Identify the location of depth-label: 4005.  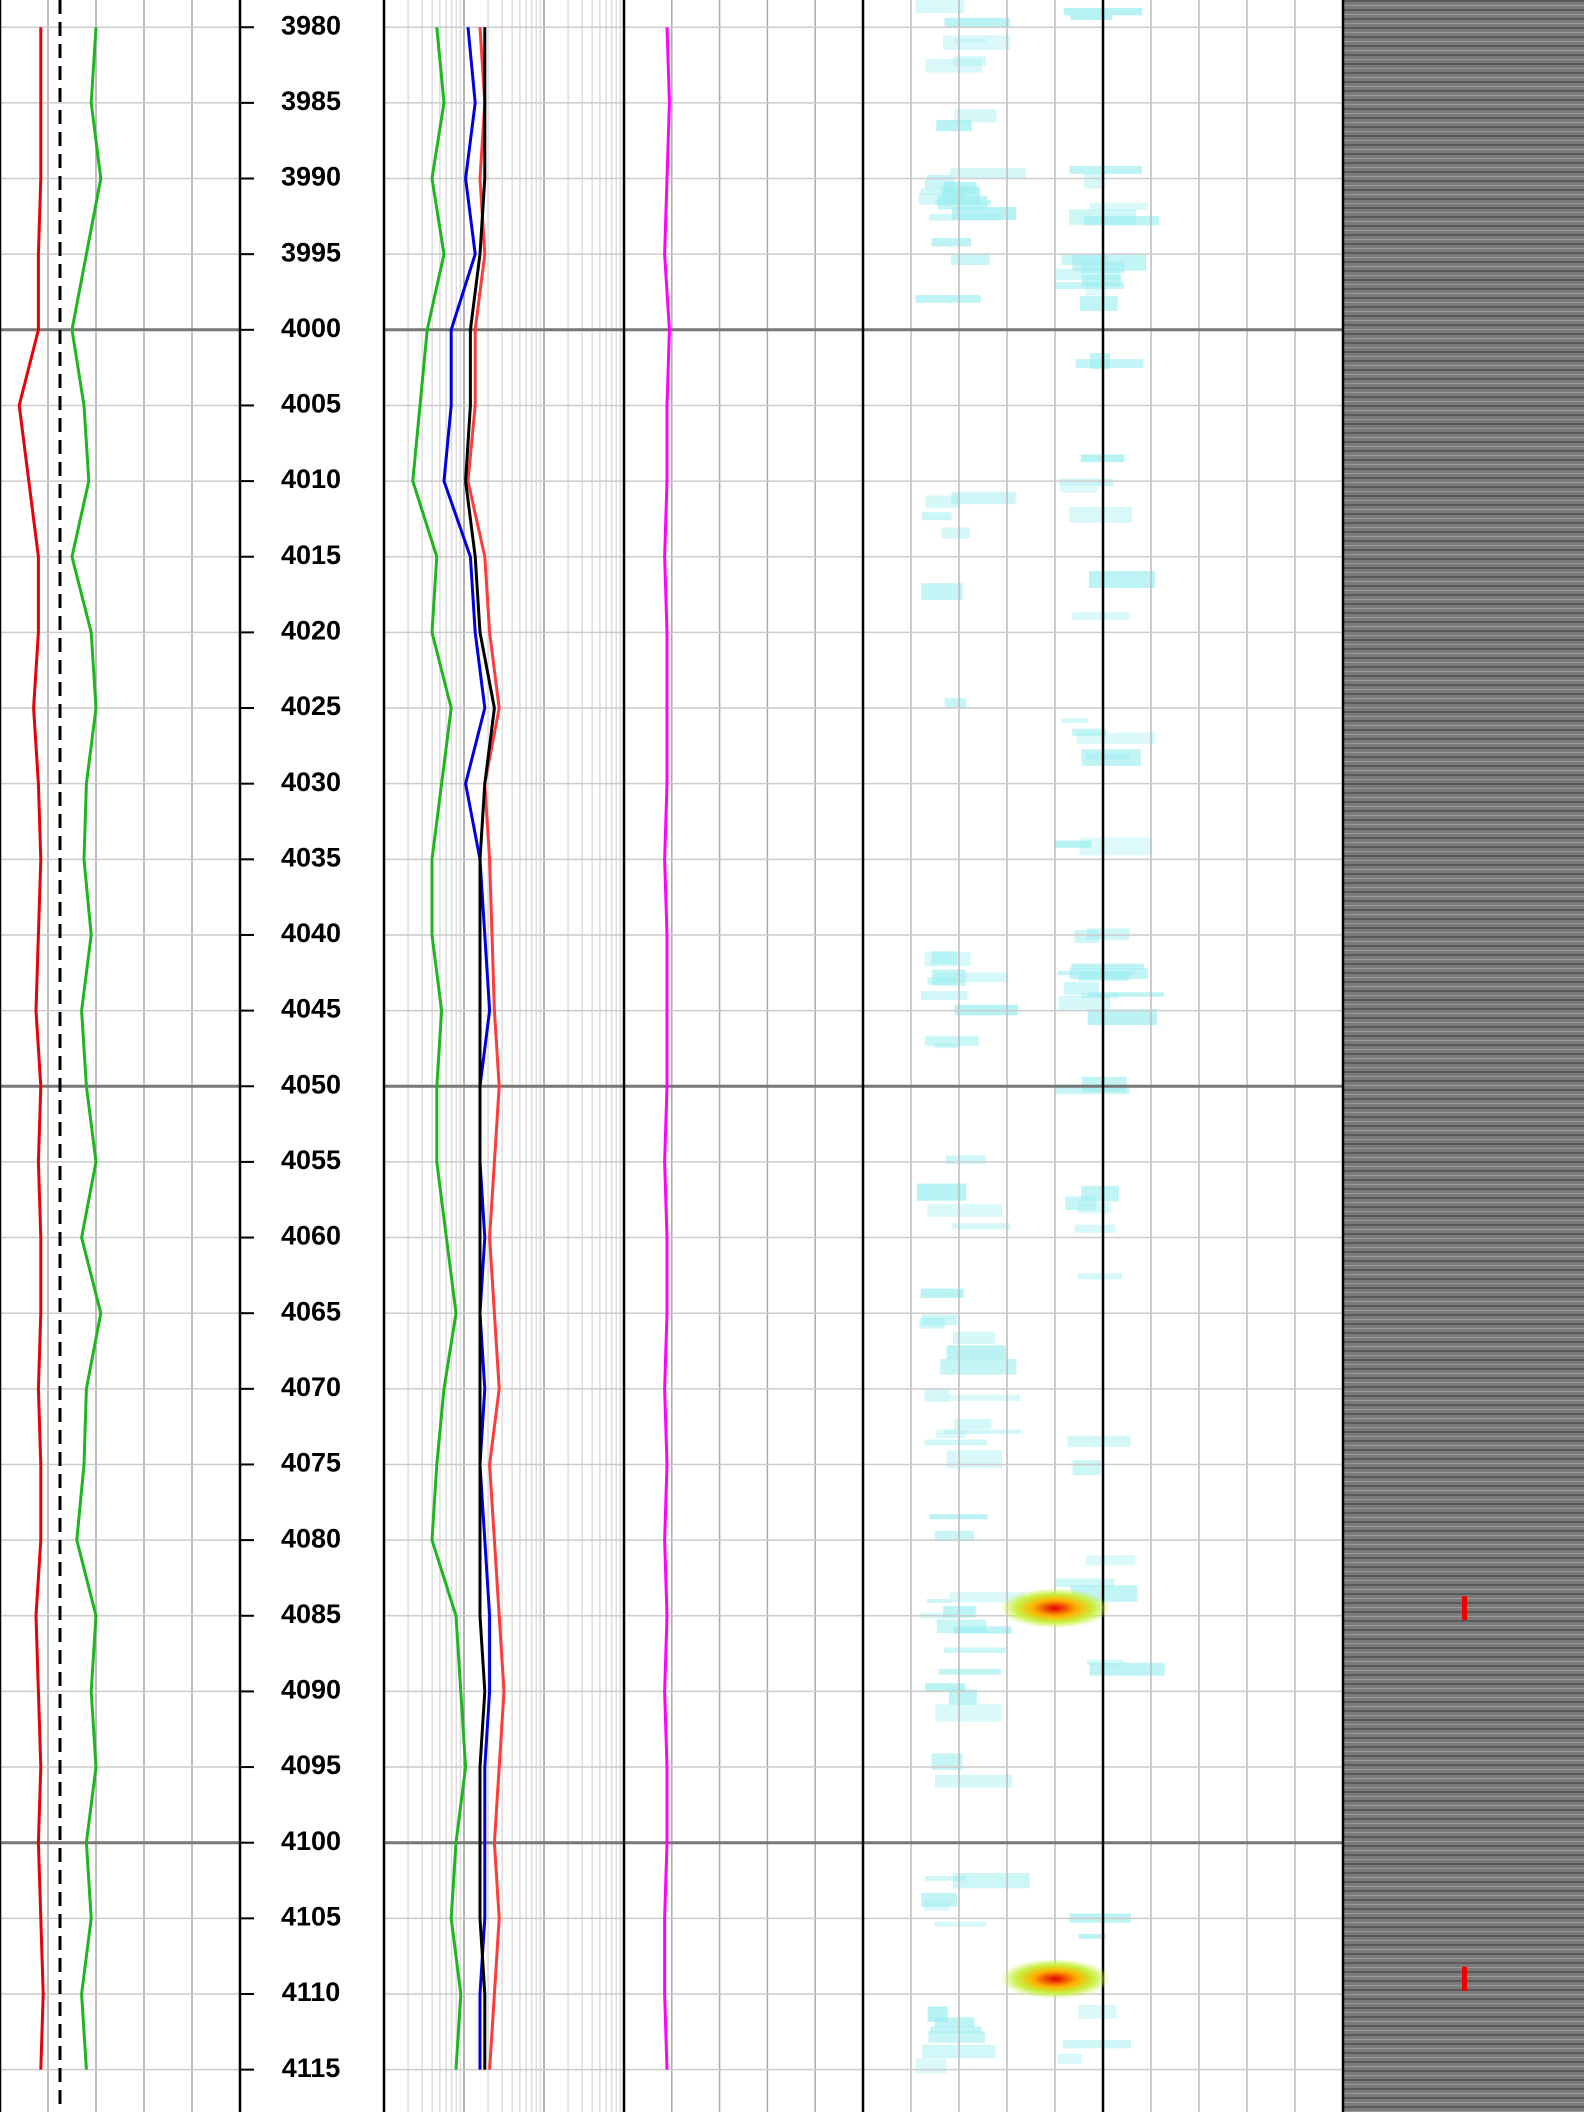
(311, 404).